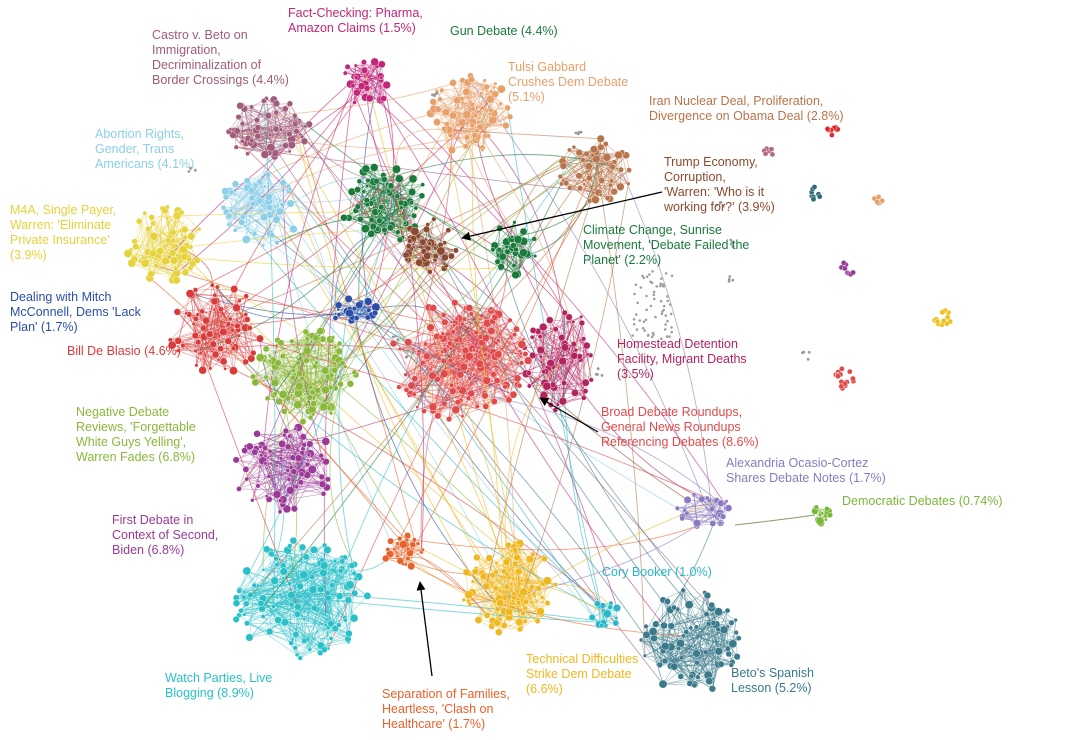  Describe the element at coordinates (288, 446) in the screenshot. I see `node-first` at that location.